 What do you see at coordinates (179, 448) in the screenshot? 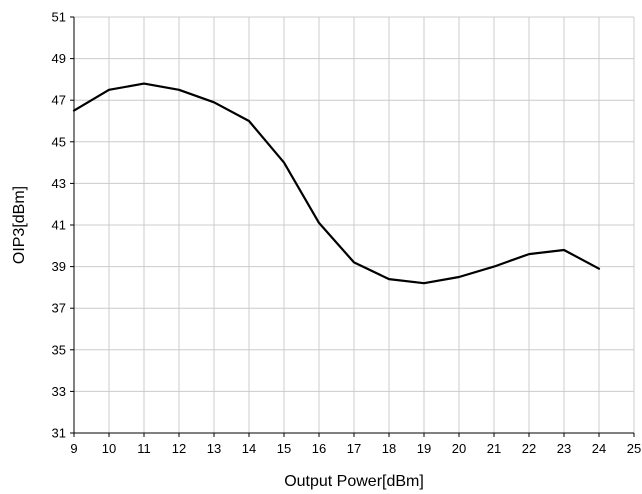
I see `x-tick-label: 12` at bounding box center [179, 448].